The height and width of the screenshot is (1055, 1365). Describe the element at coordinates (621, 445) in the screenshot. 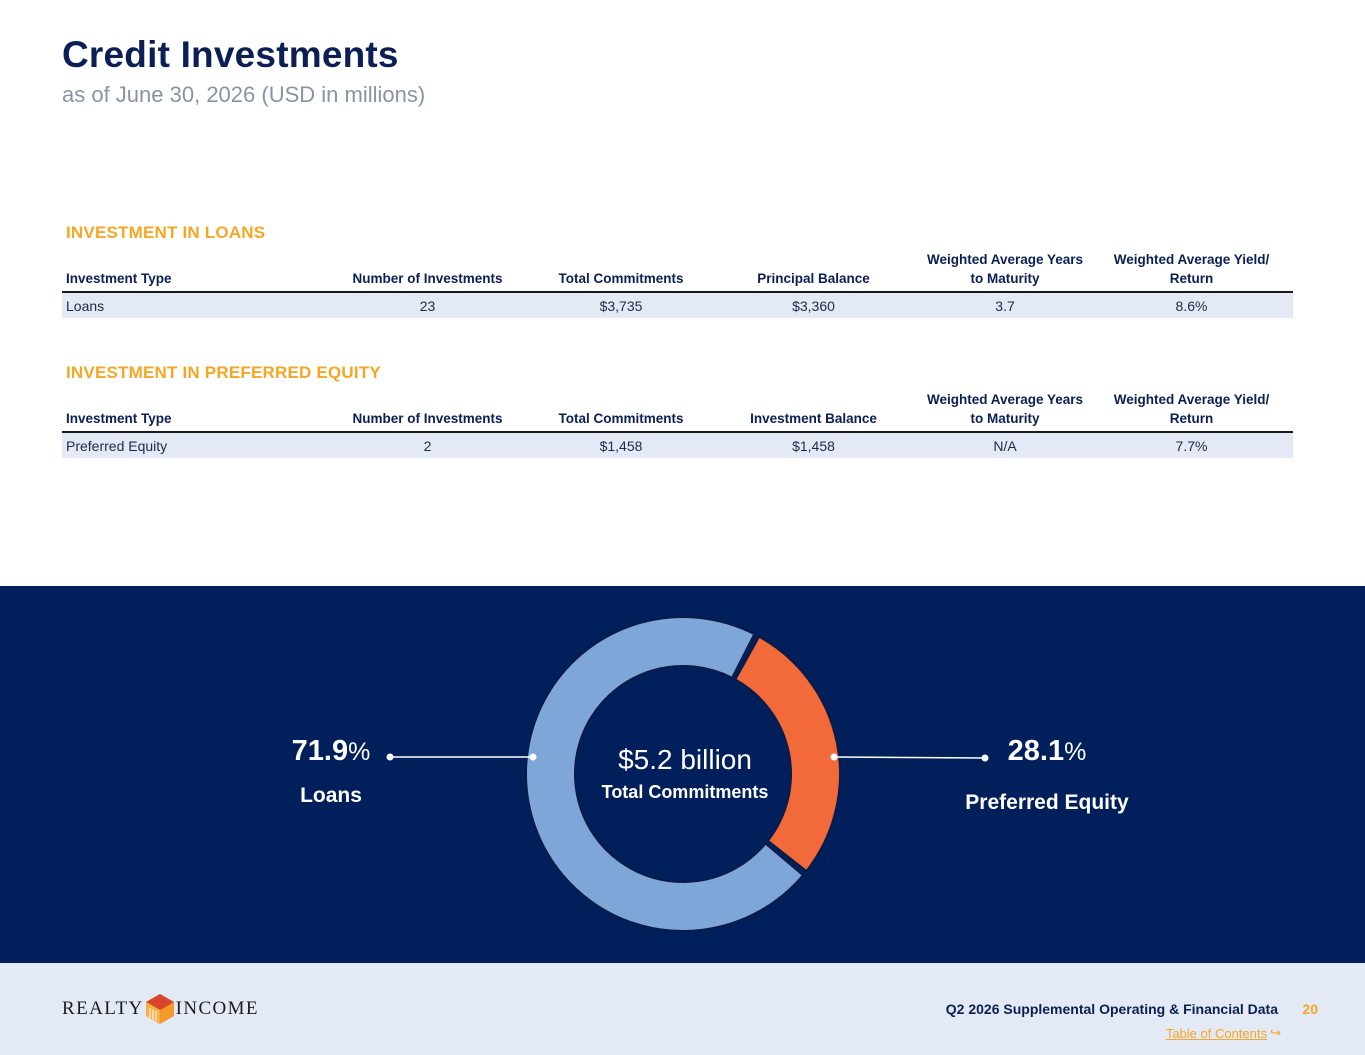

I see `cell-total-commitments: $1,458` at that location.